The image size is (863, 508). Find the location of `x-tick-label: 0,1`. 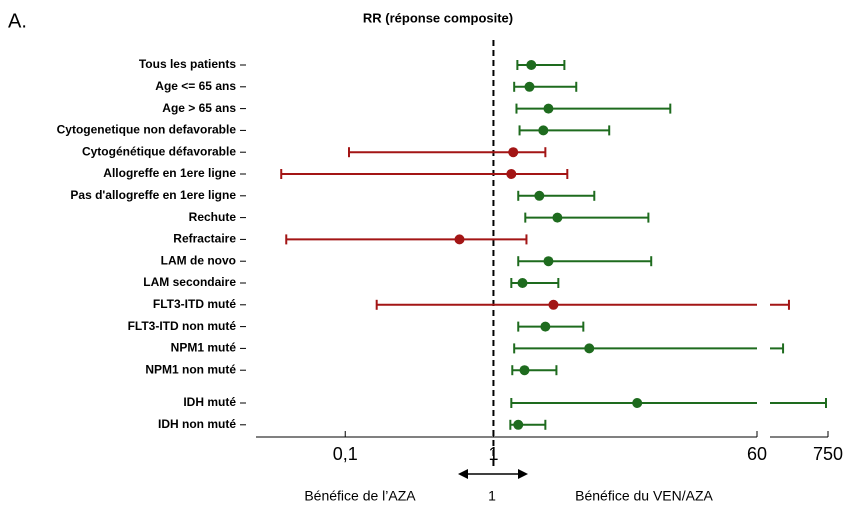

x-tick-label: 0,1 is located at coordinates (345, 454).